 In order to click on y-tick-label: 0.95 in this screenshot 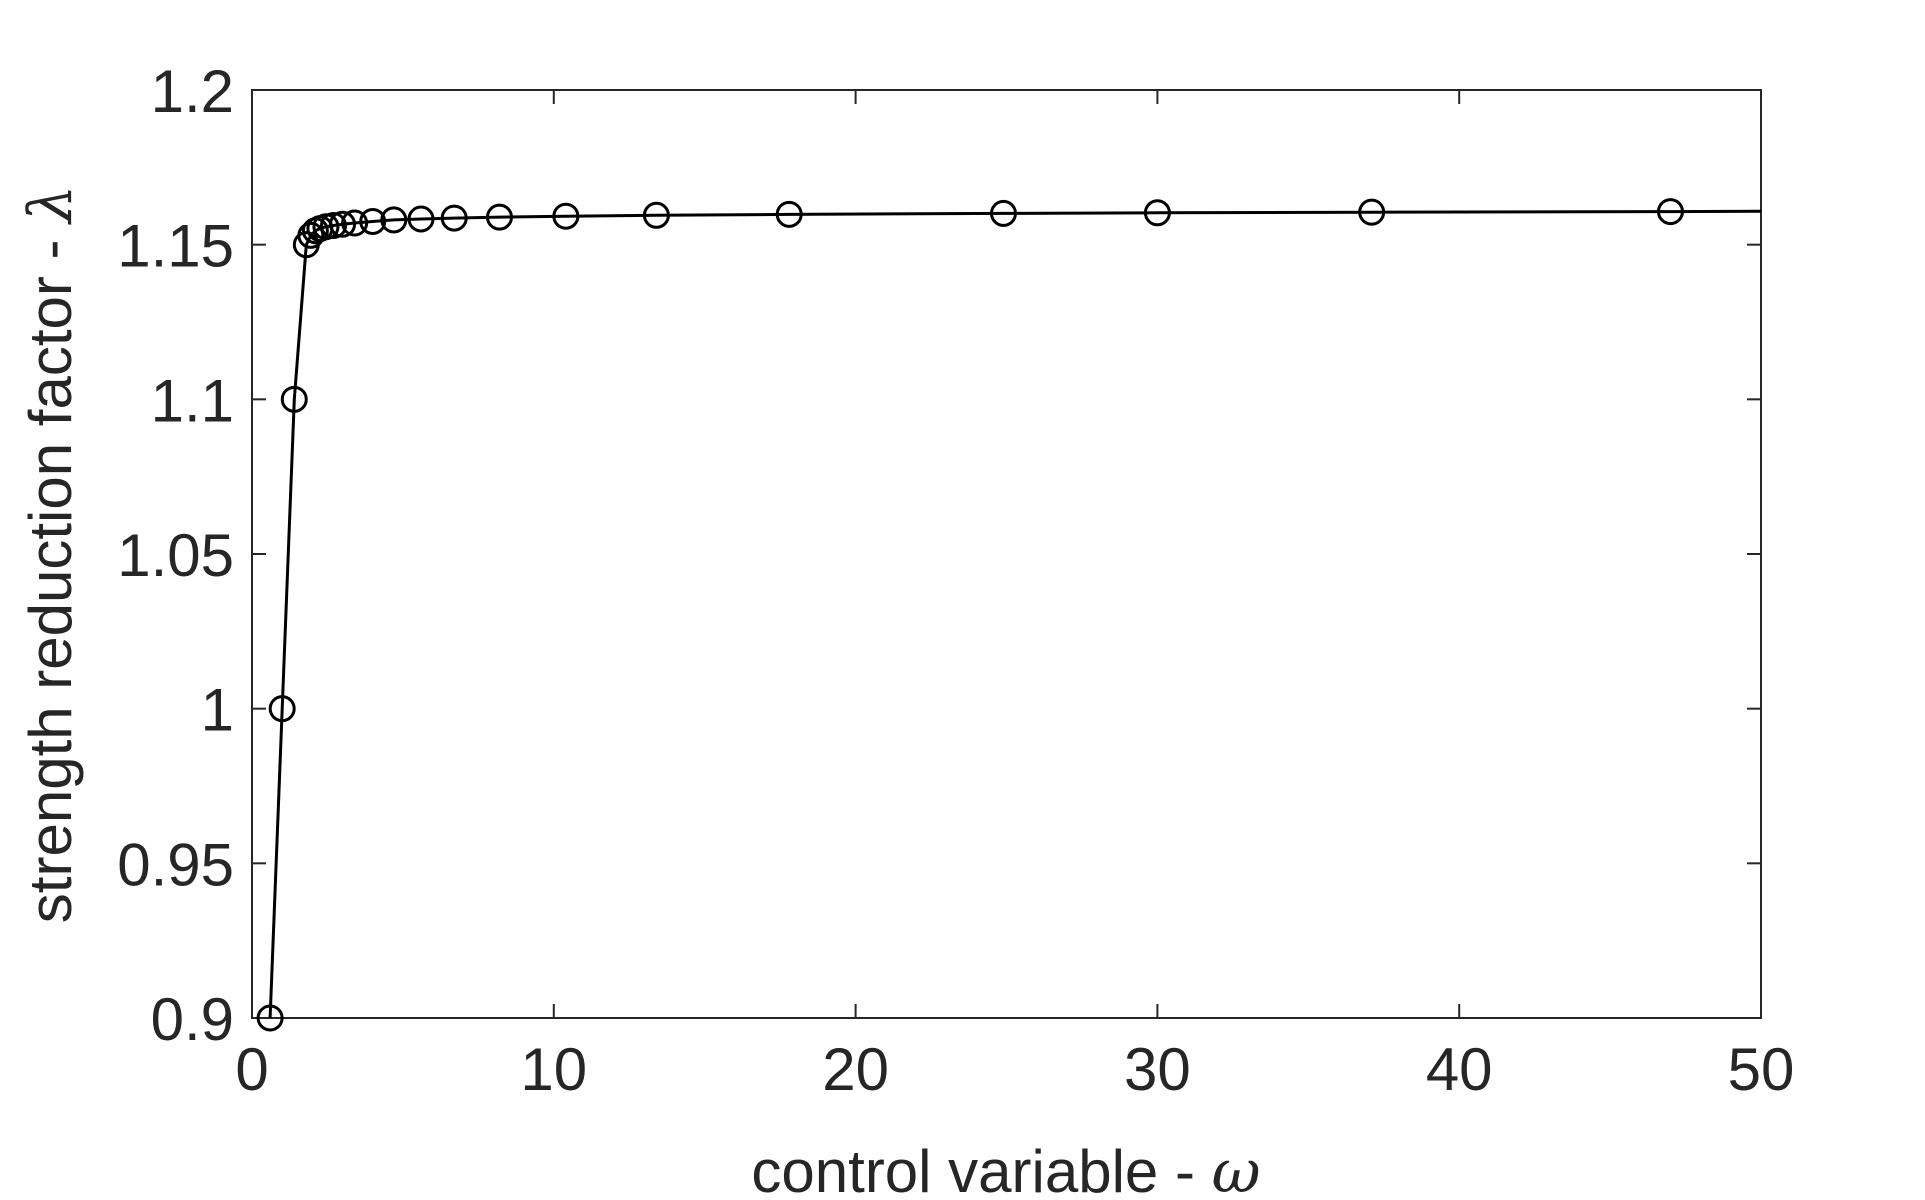, I will do `click(175, 864)`.